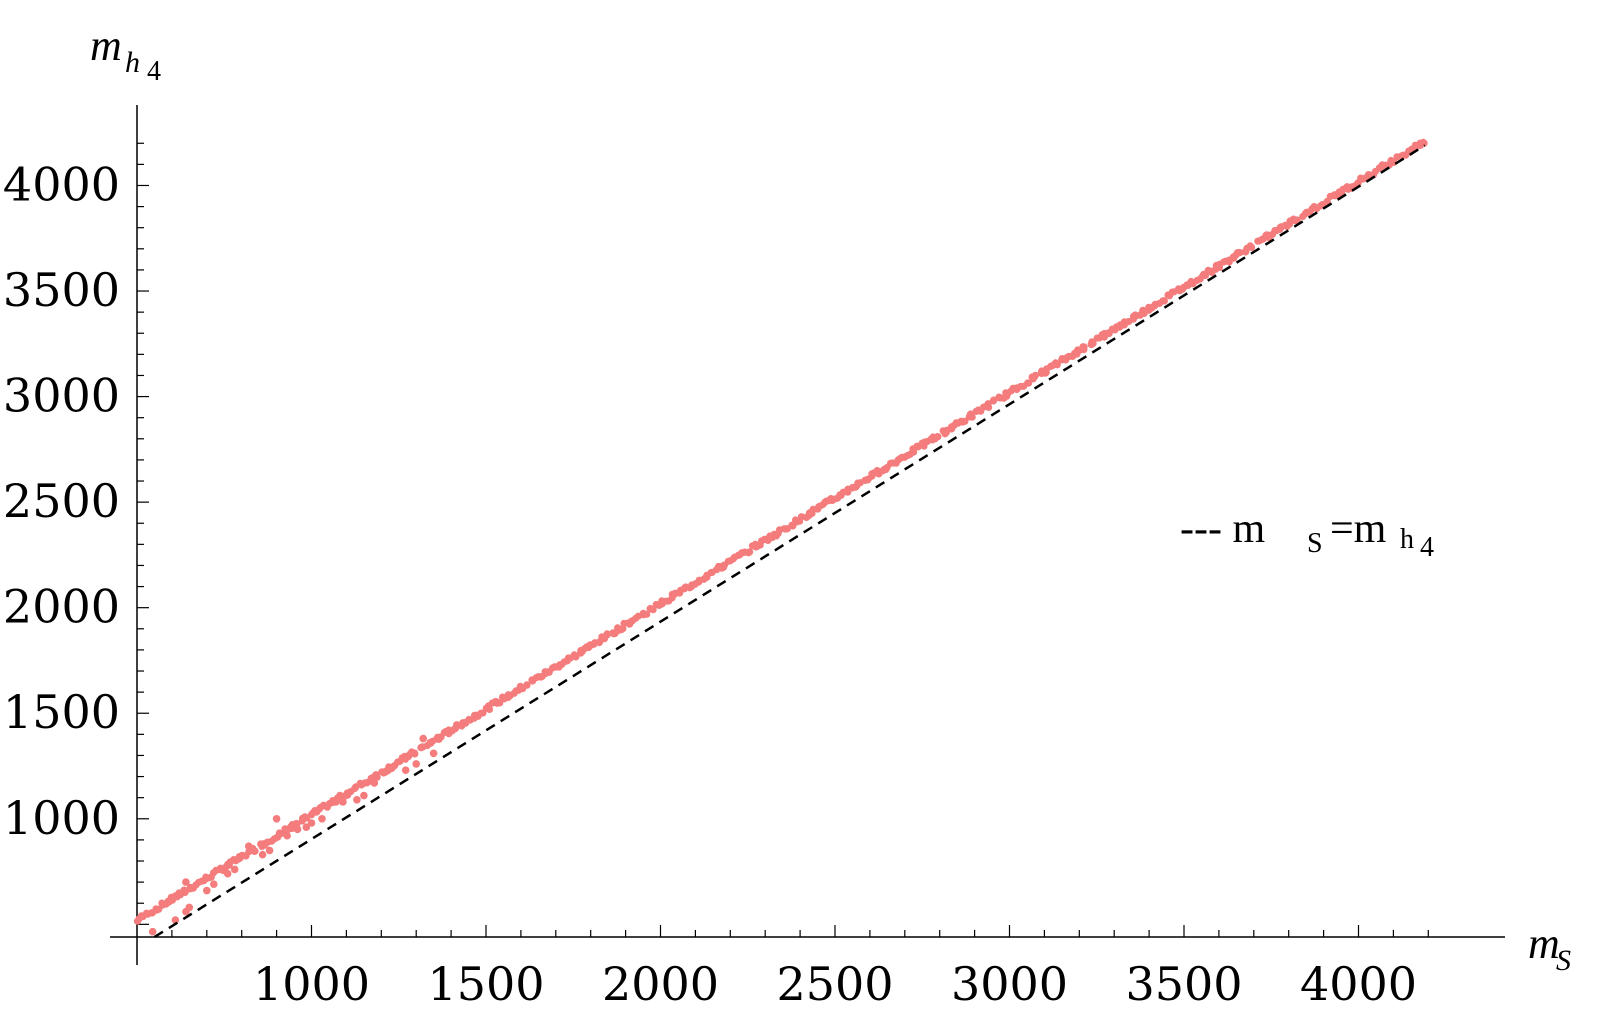  Describe the element at coordinates (106, 45) in the screenshot. I see `y-axis-label-main: m` at that location.